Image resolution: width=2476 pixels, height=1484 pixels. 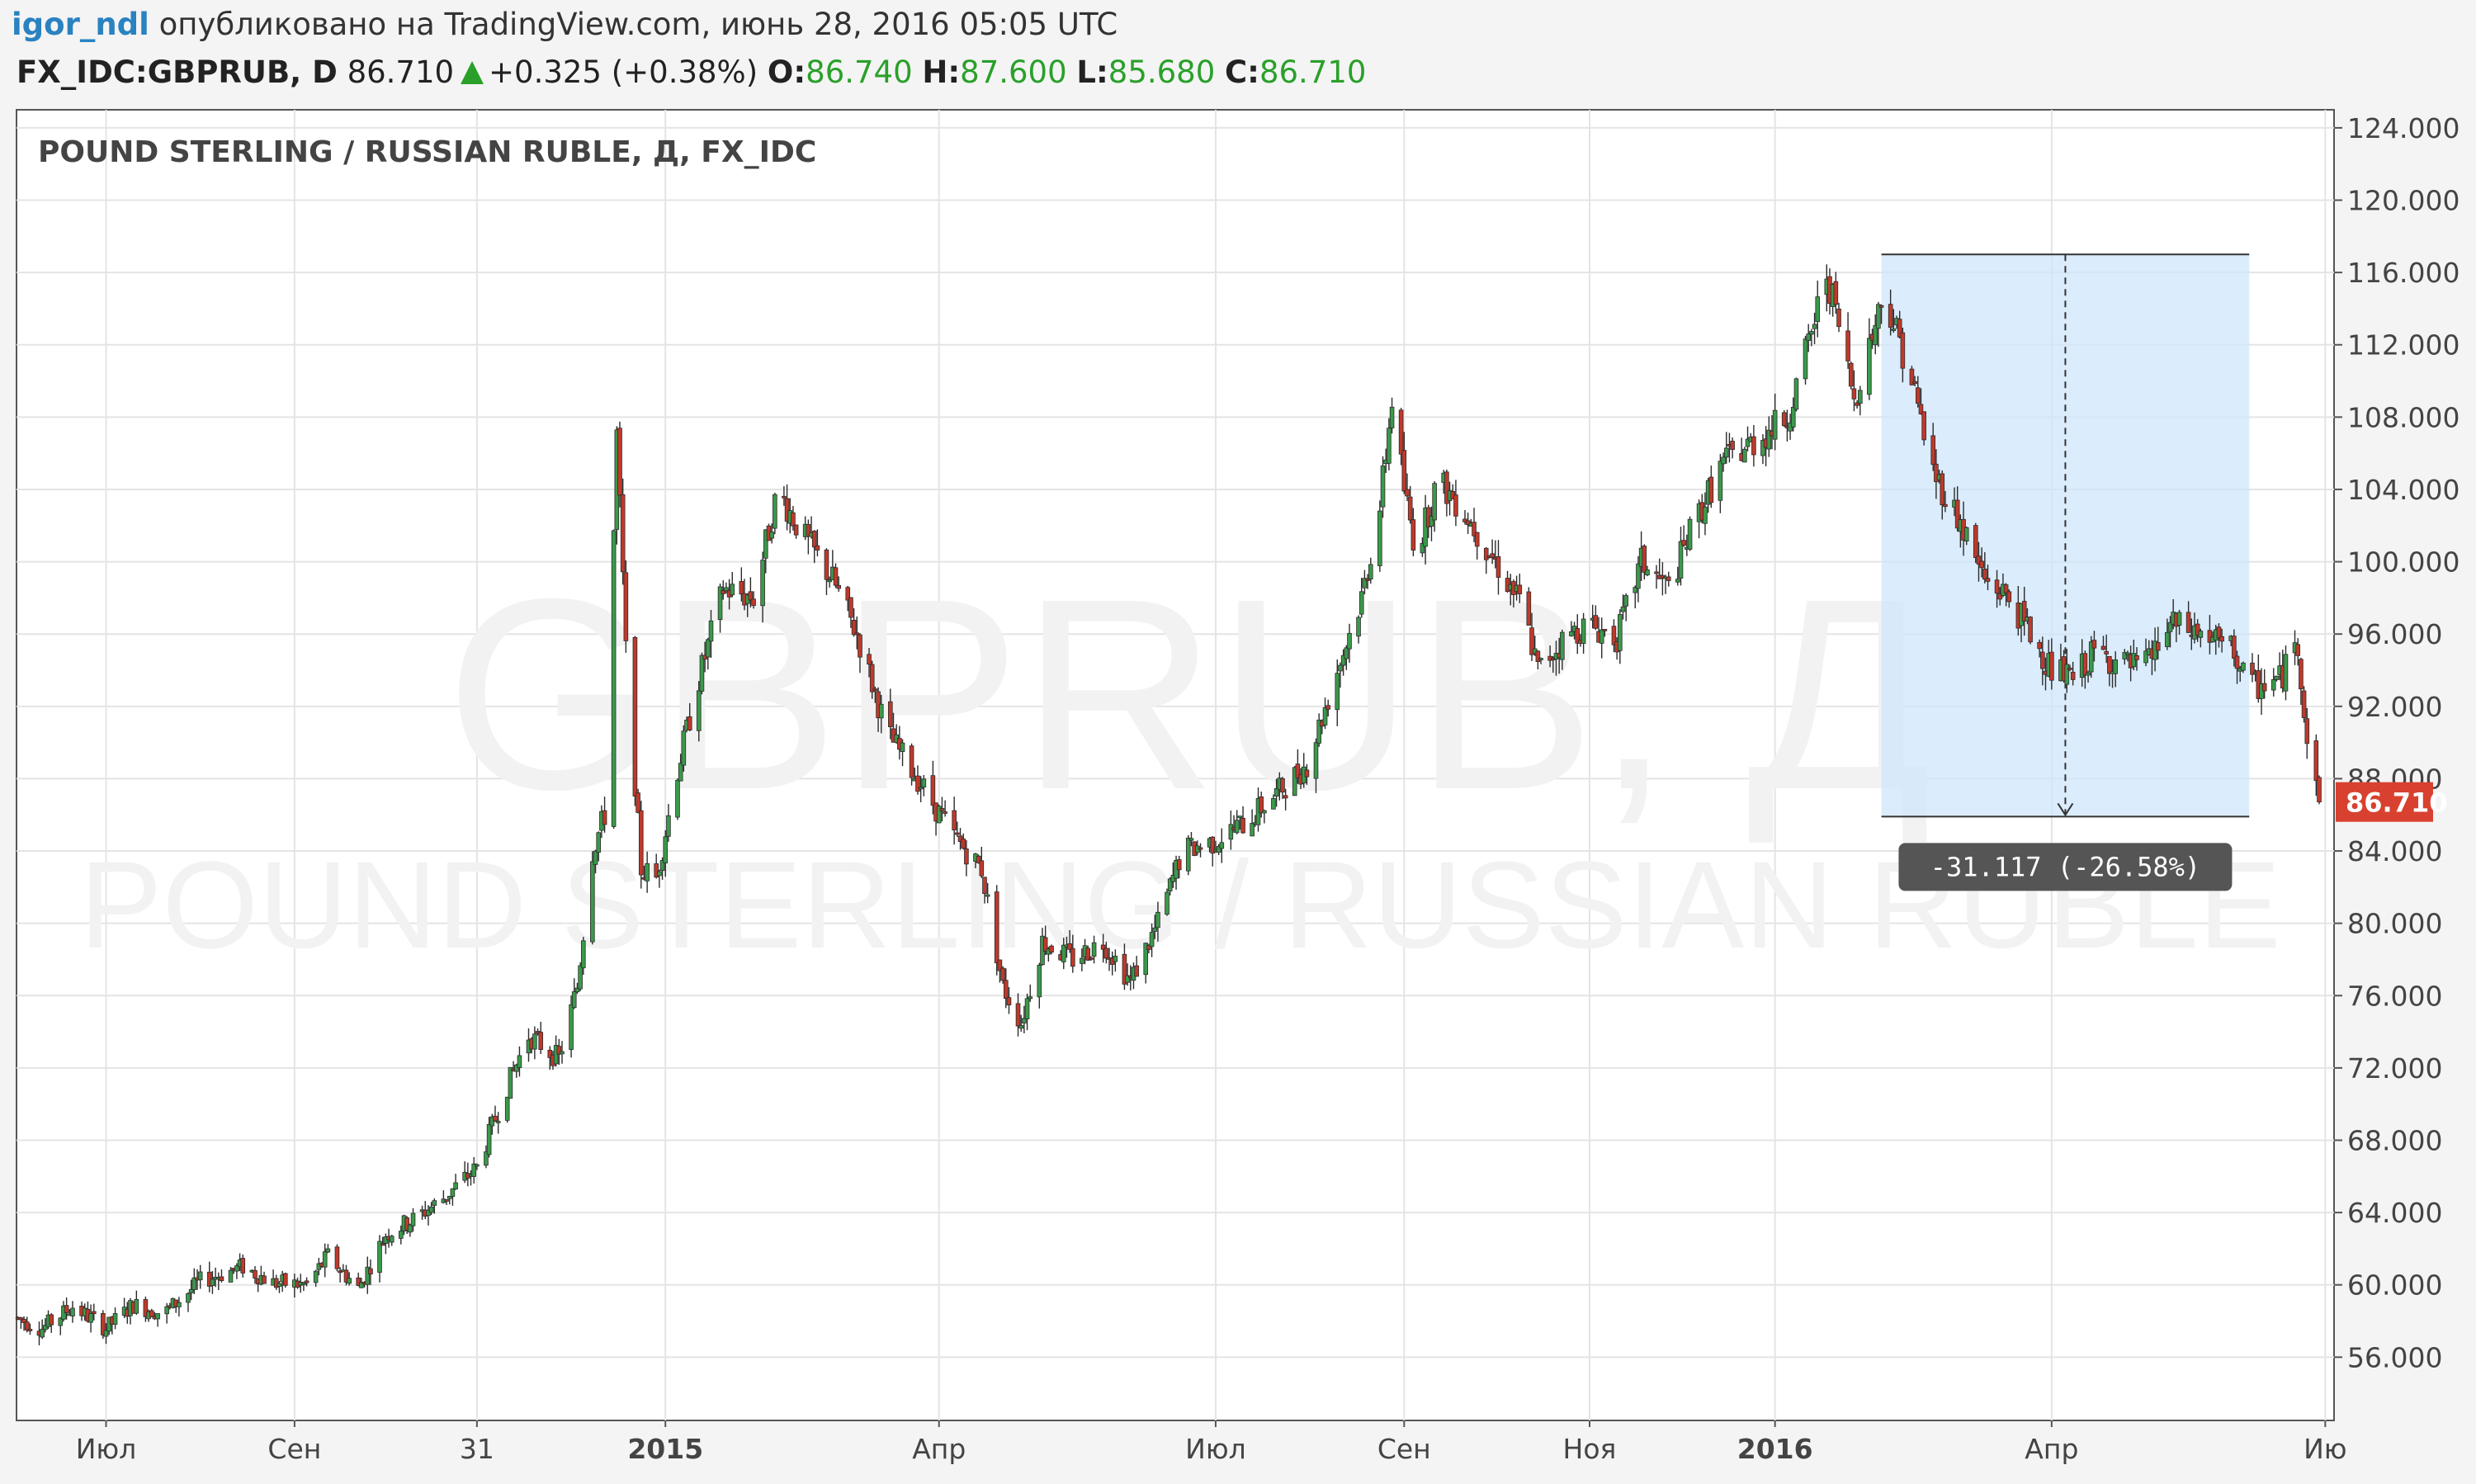 What do you see at coordinates (80, 24) in the screenshot?
I see `author-link: igor_ndl` at bounding box center [80, 24].